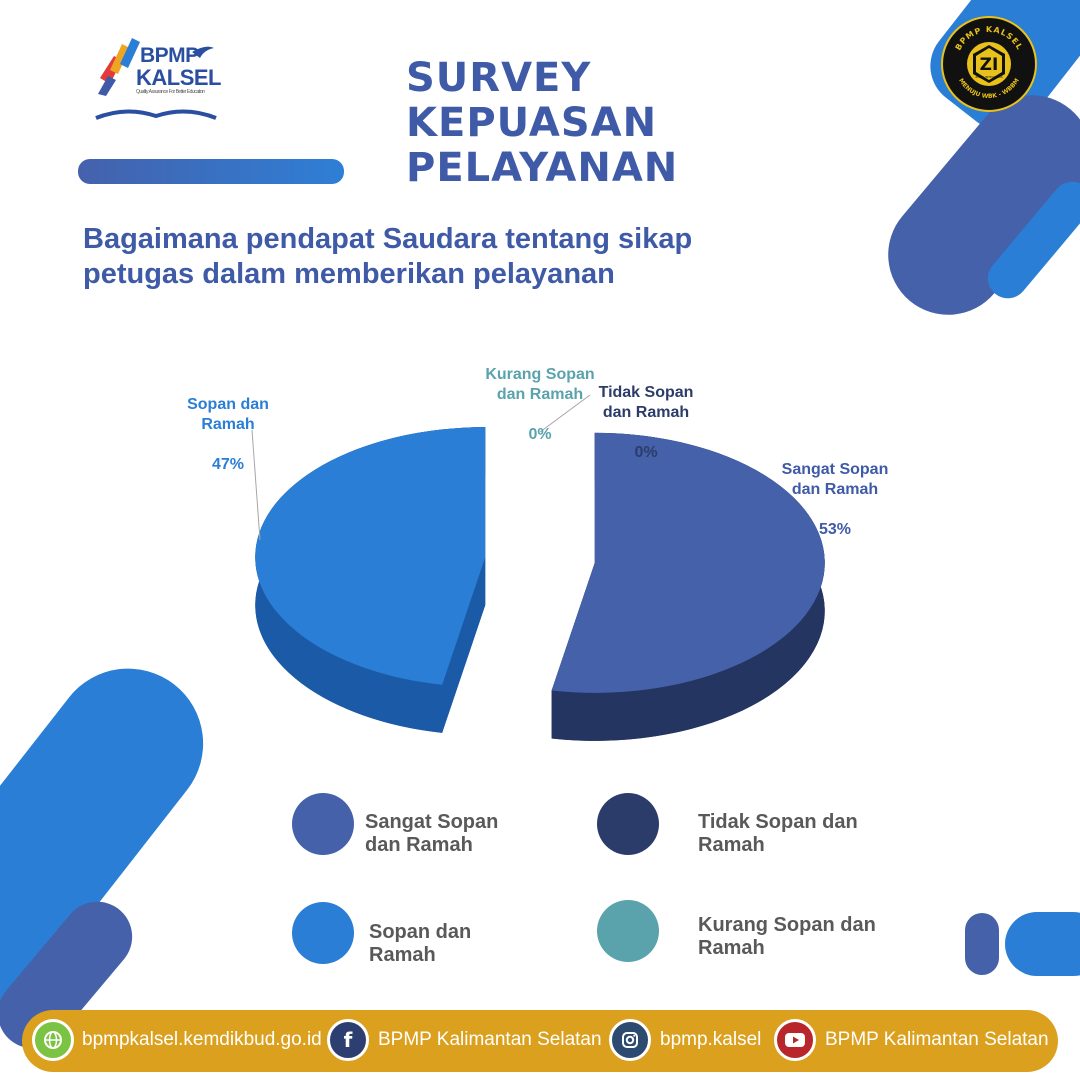  Describe the element at coordinates (228, 414) in the screenshot. I see `data-label-sopan-name: Sopan dan Ramah` at that location.